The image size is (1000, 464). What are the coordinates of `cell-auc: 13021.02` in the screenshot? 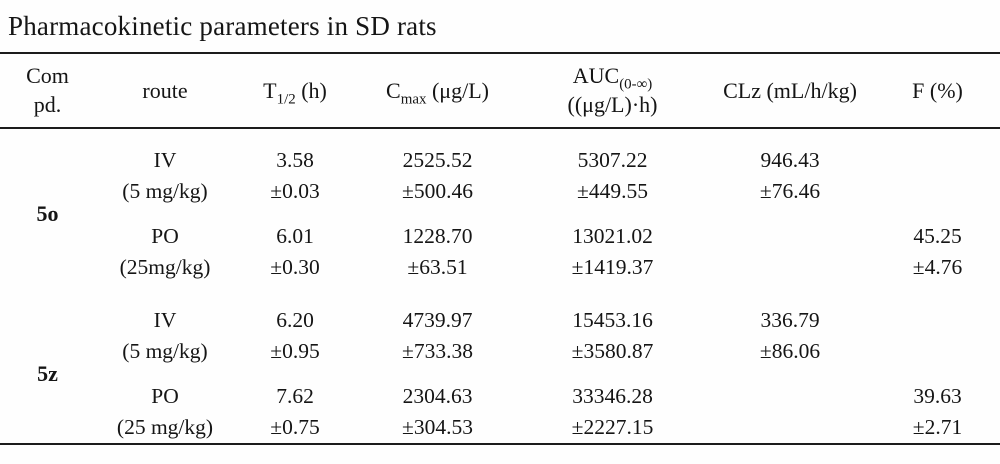 It's located at (612, 236).